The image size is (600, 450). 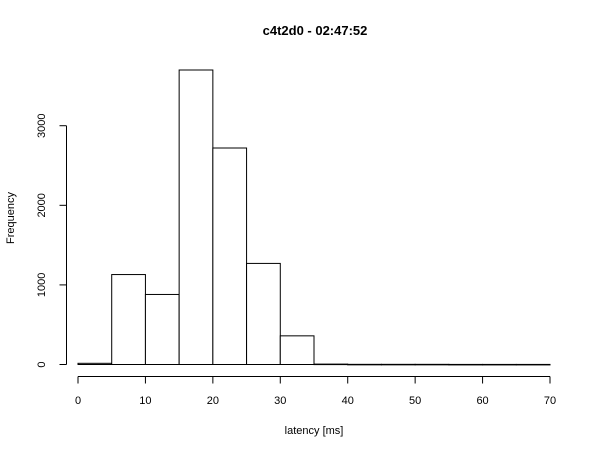 What do you see at coordinates (11, 218) in the screenshot?
I see `y-axis-label: Frequency` at bounding box center [11, 218].